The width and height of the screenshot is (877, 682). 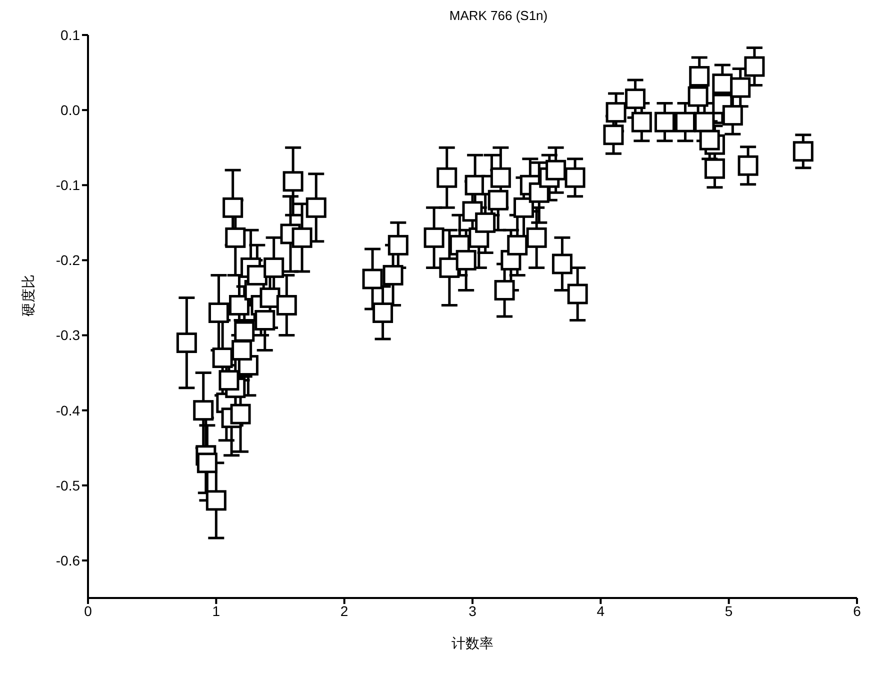 What do you see at coordinates (68, 185) in the screenshot?
I see `y-tick-label: -0.1` at bounding box center [68, 185].